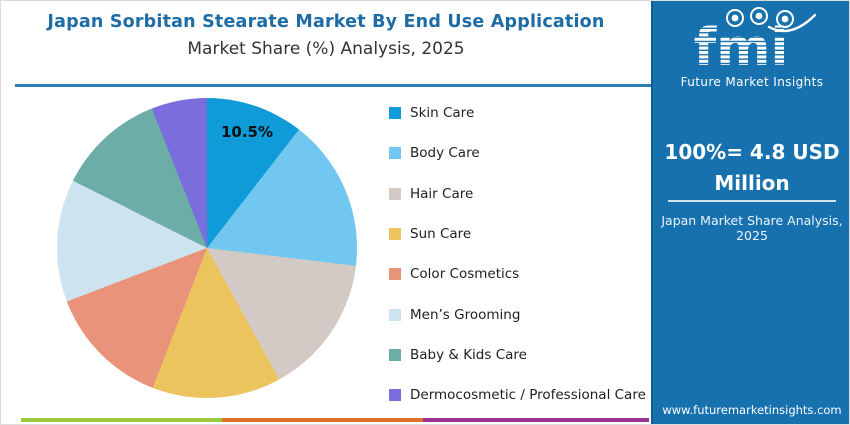 The width and height of the screenshot is (850, 425). I want to click on legend-label: Body Care, so click(445, 153).